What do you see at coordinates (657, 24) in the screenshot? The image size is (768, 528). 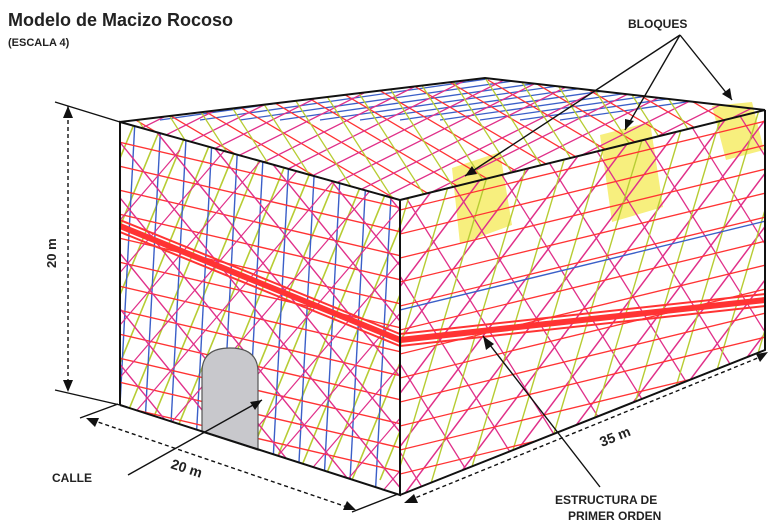 I see `blocks-label: BLOQUES` at bounding box center [657, 24].